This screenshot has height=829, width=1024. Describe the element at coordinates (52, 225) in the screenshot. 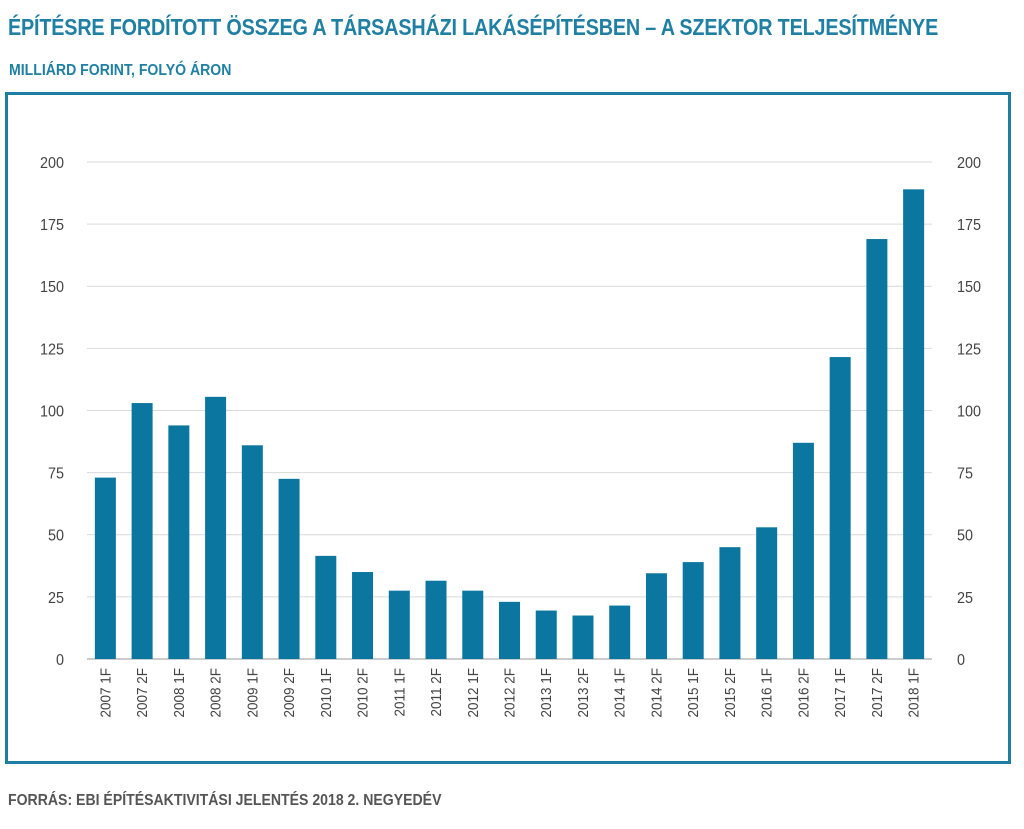

I see `y-tick-label-left: 175` at that location.